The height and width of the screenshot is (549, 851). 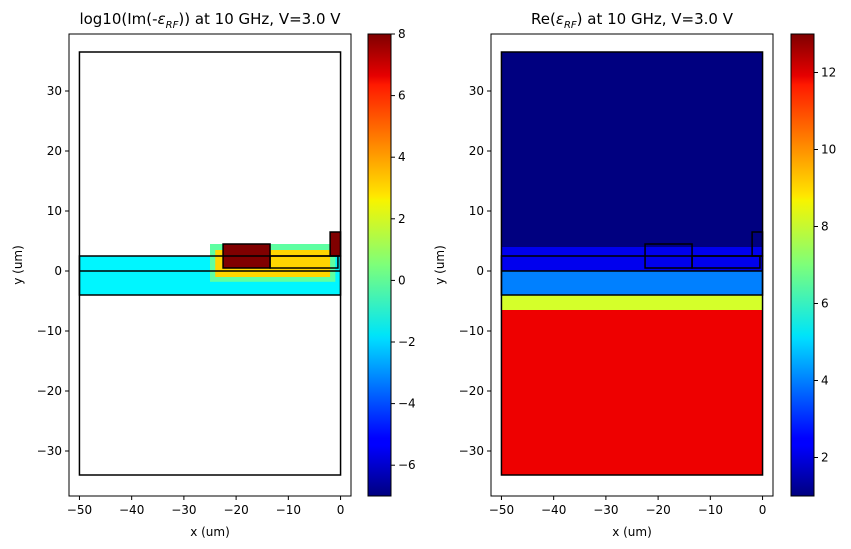 I want to click on x-ticks-left: −50 −40 −30 −20 −10 0, so click(x=206, y=506).